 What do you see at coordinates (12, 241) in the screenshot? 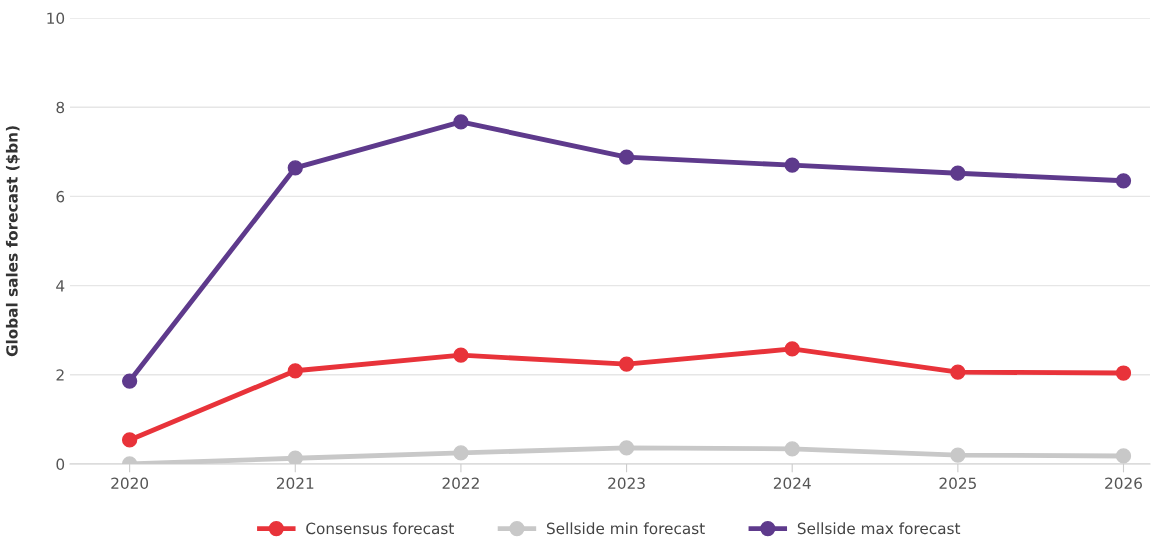
I see `y-axis-title: Global sales forecast ($bn)` at bounding box center [12, 241].